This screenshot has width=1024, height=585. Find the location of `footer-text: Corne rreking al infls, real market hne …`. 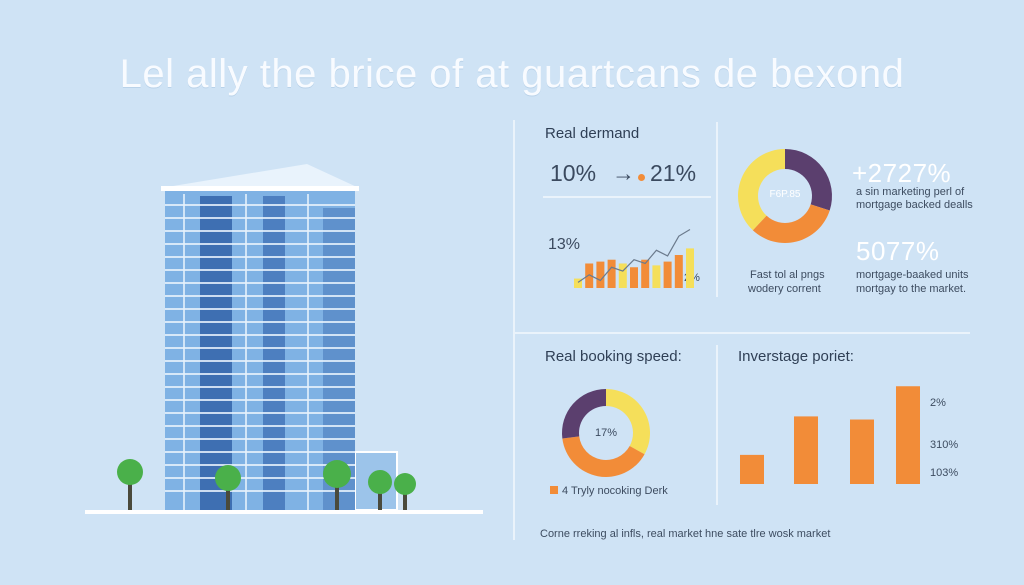

footer-text: Corne rreking al infls, real market hne … is located at coordinates (685, 534).